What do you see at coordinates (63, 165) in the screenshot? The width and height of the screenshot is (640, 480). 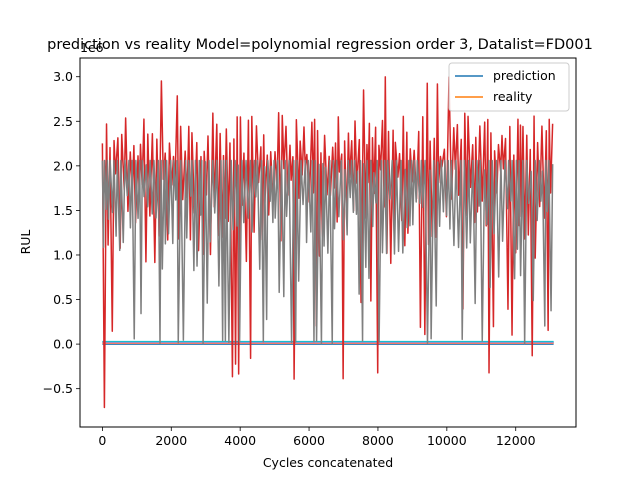 I see `y-tick-label: 2.0` at bounding box center [63, 165].